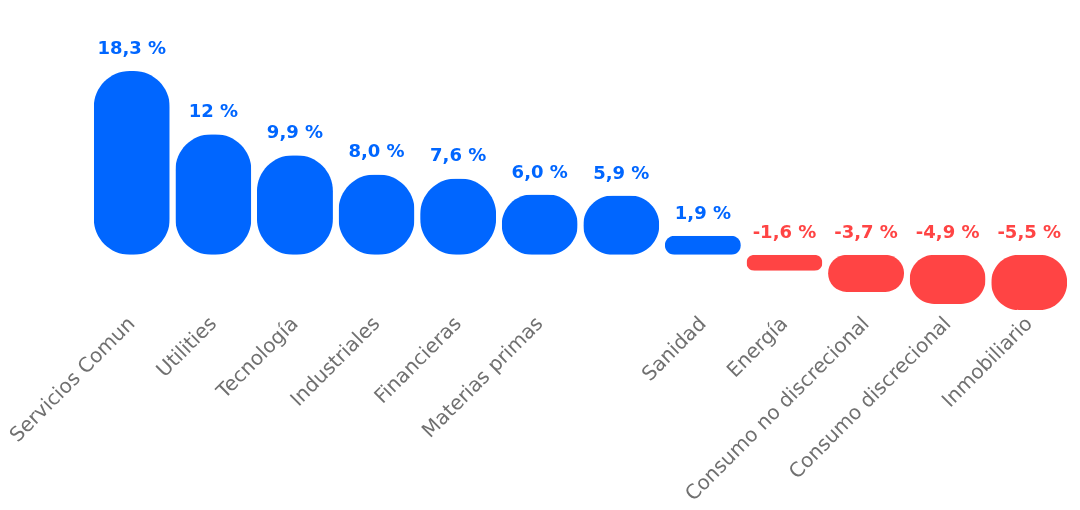 The height and width of the screenshot is (510, 1080). What do you see at coordinates (1029, 231) in the screenshot?
I see `data-label: -5,5 %` at bounding box center [1029, 231].